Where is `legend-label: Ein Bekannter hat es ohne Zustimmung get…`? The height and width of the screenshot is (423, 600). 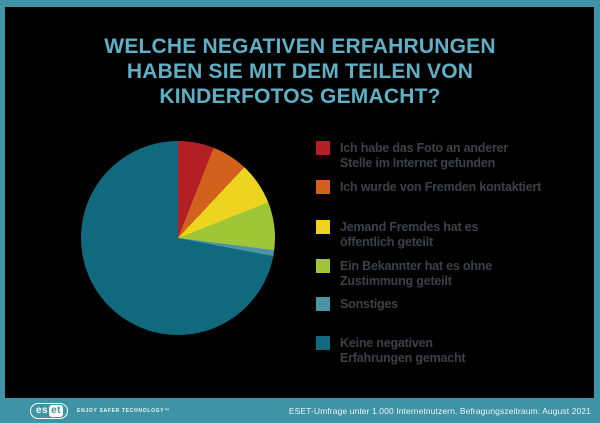 legend-label: Ein Bekannter hat es ohne Zustimmung get… is located at coordinates (416, 273).